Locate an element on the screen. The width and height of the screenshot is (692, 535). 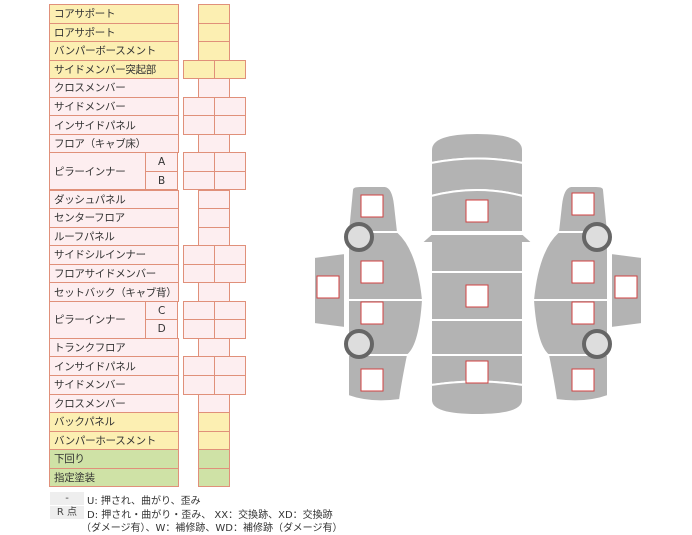
row-label: センターフロア is located at coordinates (114, 218).